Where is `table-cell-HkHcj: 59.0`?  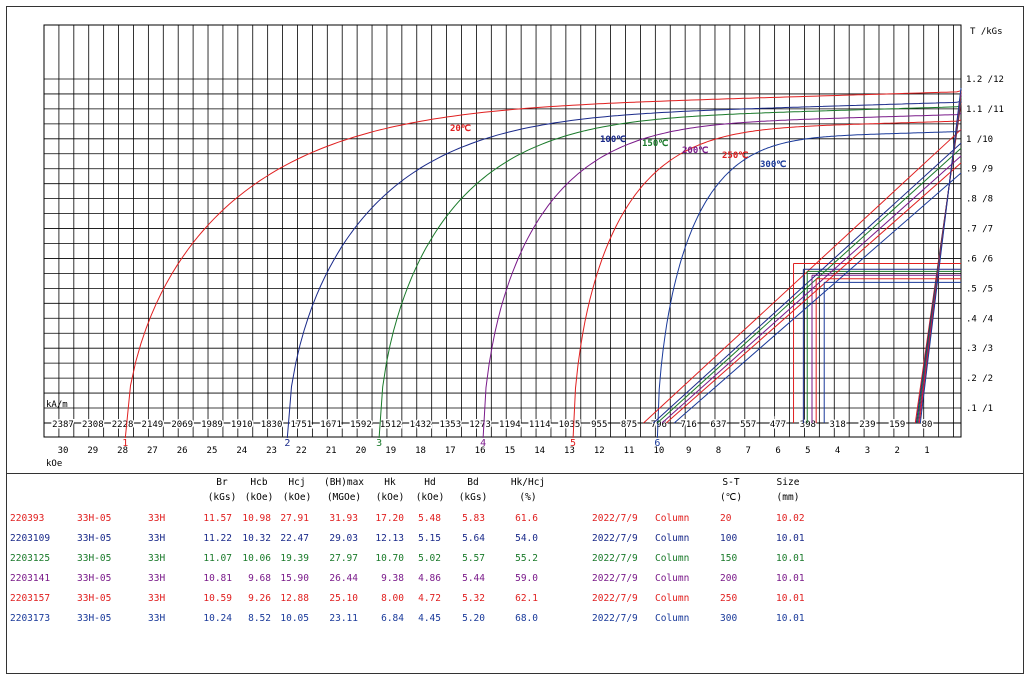
table-cell-HkHcj: 59.0 is located at coordinates (526, 578).